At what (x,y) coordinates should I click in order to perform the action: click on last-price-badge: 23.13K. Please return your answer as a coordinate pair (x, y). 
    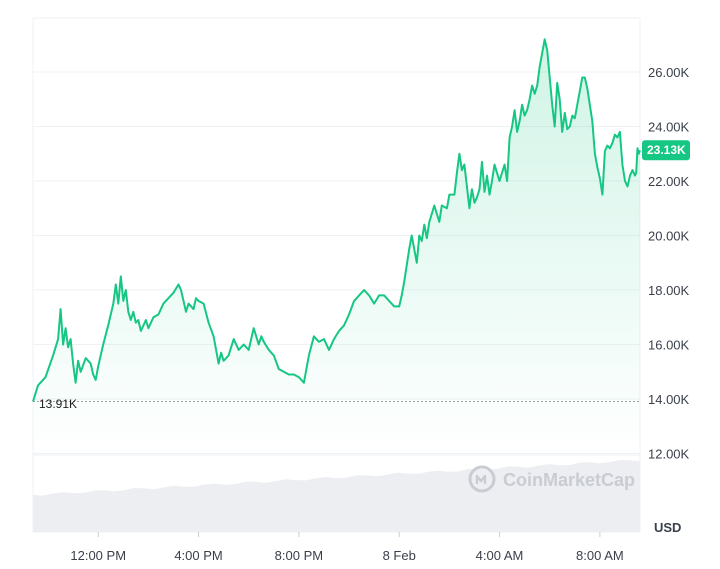
    Looking at the image, I should click on (666, 150).